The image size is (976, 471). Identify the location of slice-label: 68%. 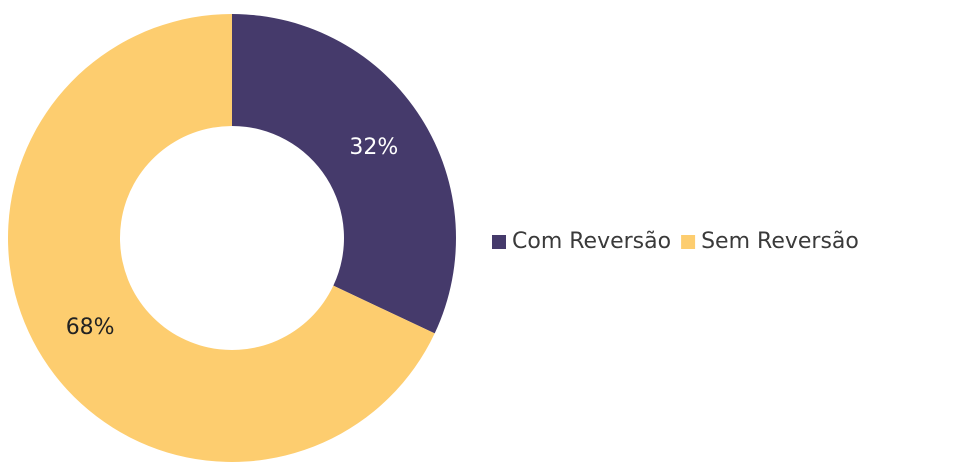
(90, 327).